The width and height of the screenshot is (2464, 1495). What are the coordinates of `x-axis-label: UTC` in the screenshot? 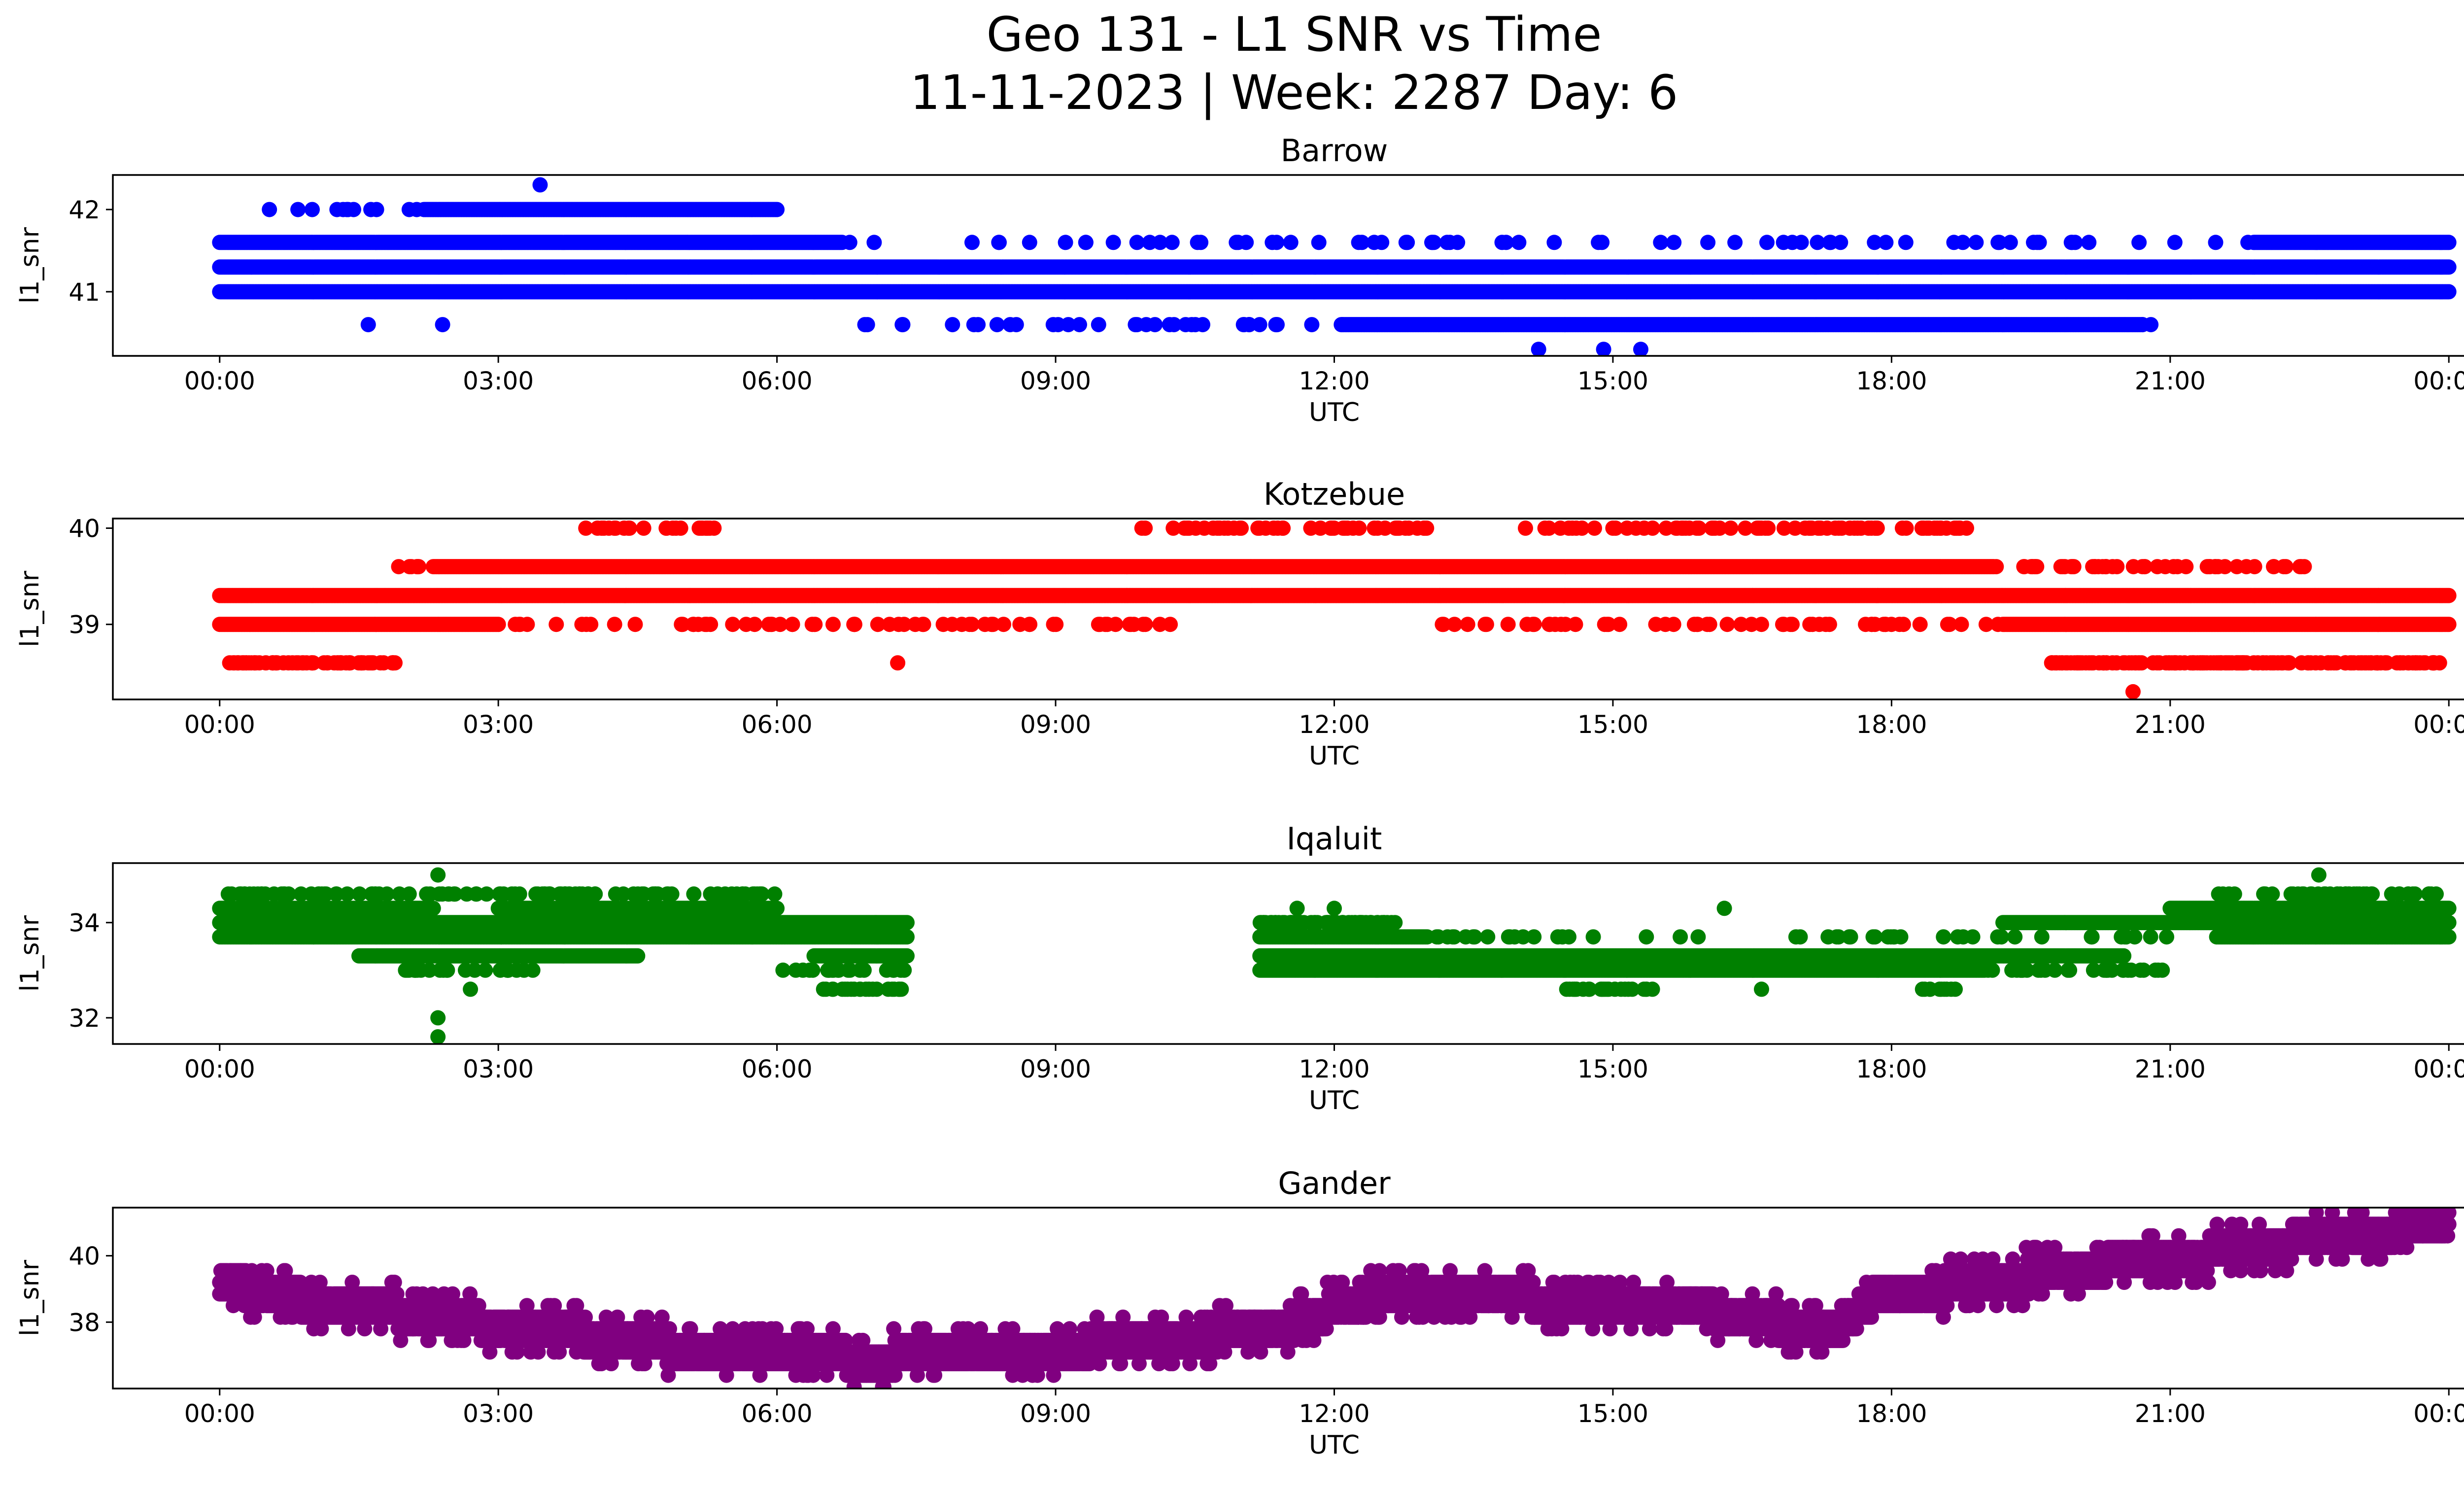 It's located at (1334, 412).